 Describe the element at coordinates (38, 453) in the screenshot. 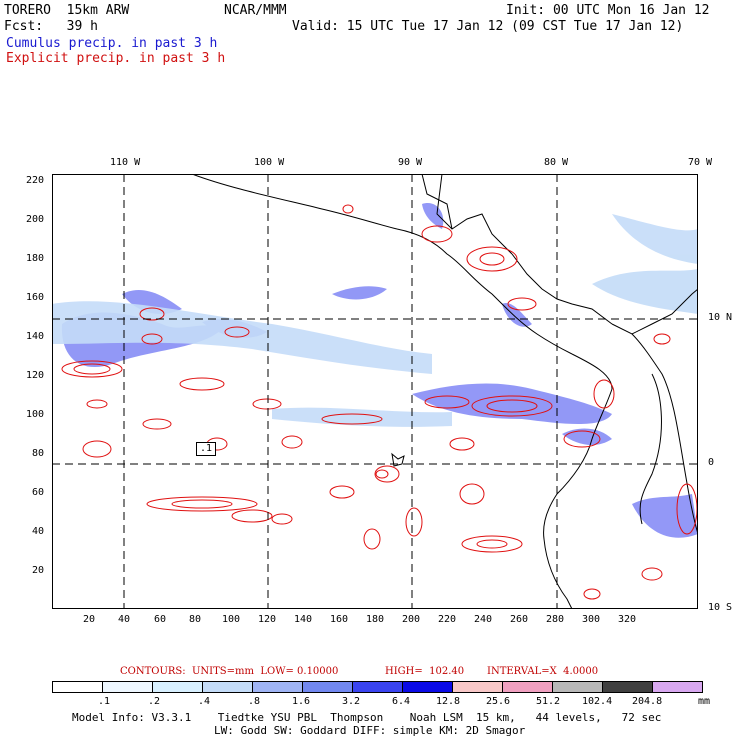

I see `y-tick: 80` at that location.